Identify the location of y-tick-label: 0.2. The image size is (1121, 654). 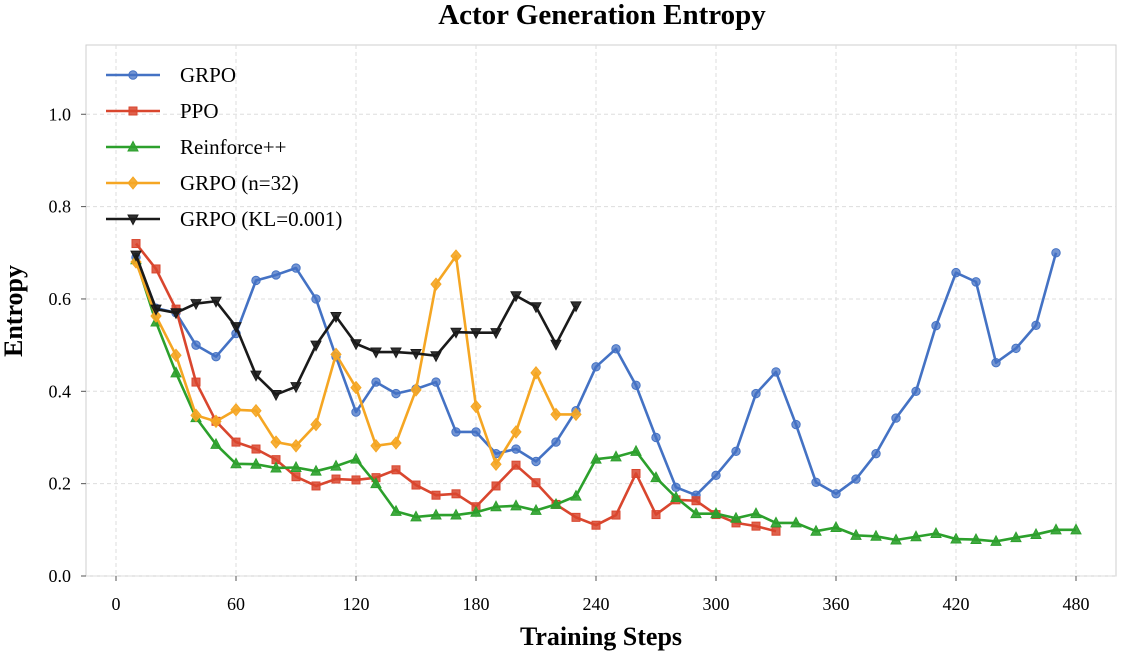
(60, 484).